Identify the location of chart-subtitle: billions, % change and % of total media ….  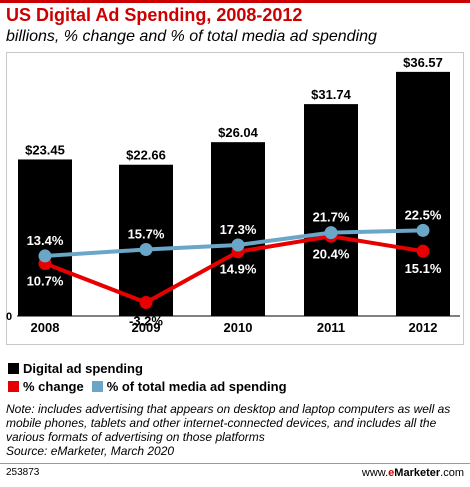
(191, 36).